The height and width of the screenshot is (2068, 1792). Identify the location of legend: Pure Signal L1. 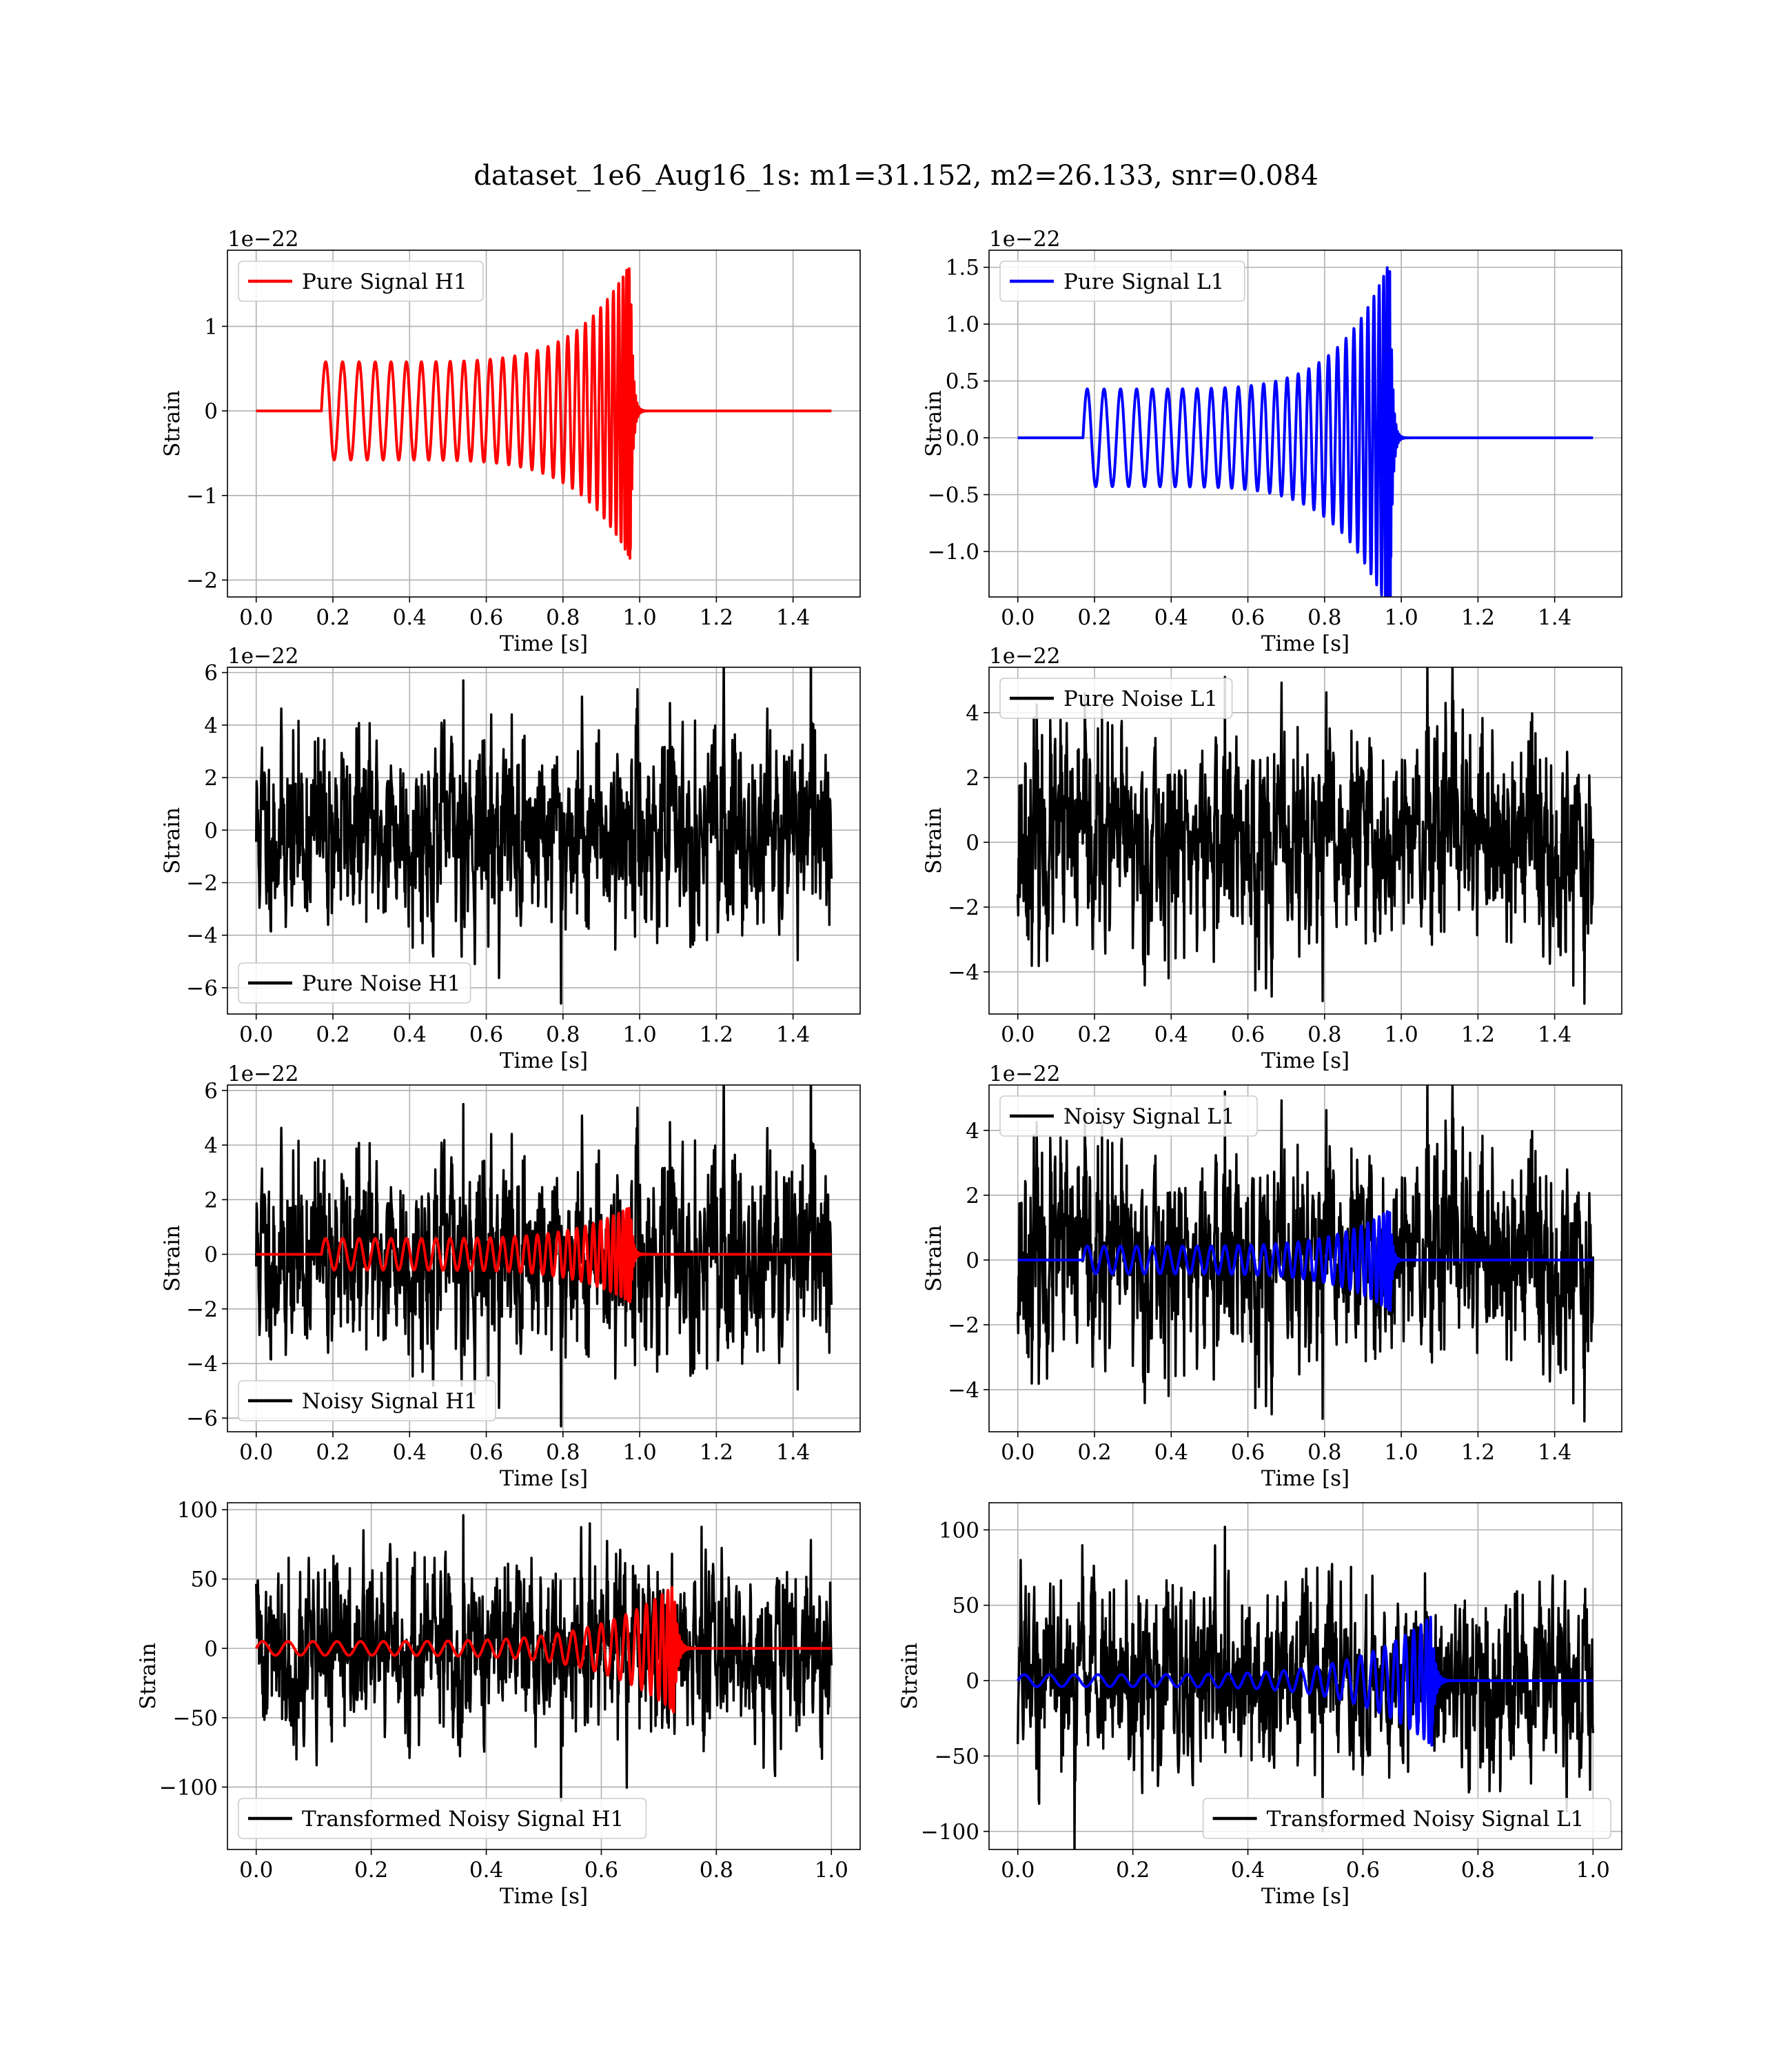
(1122, 281).